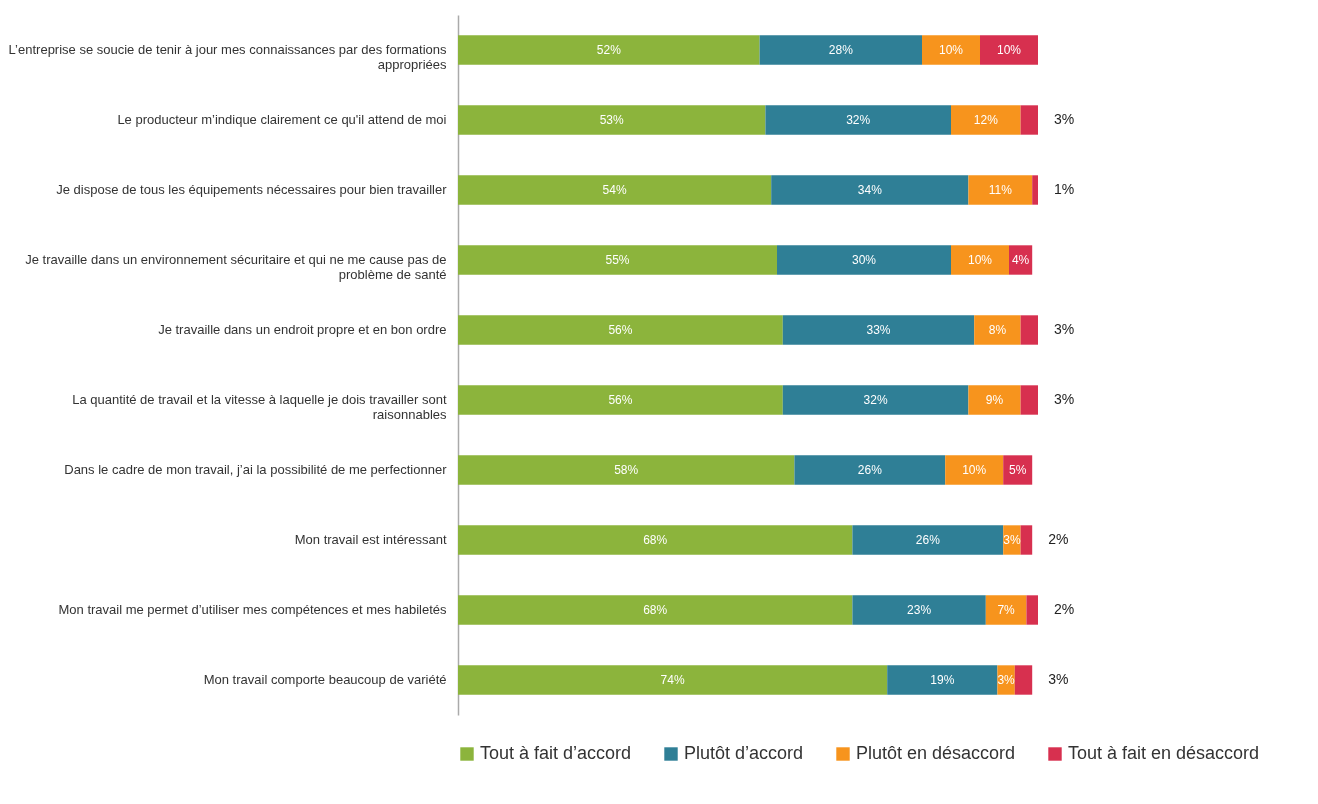  I want to click on data-label: 55%, so click(617, 260).